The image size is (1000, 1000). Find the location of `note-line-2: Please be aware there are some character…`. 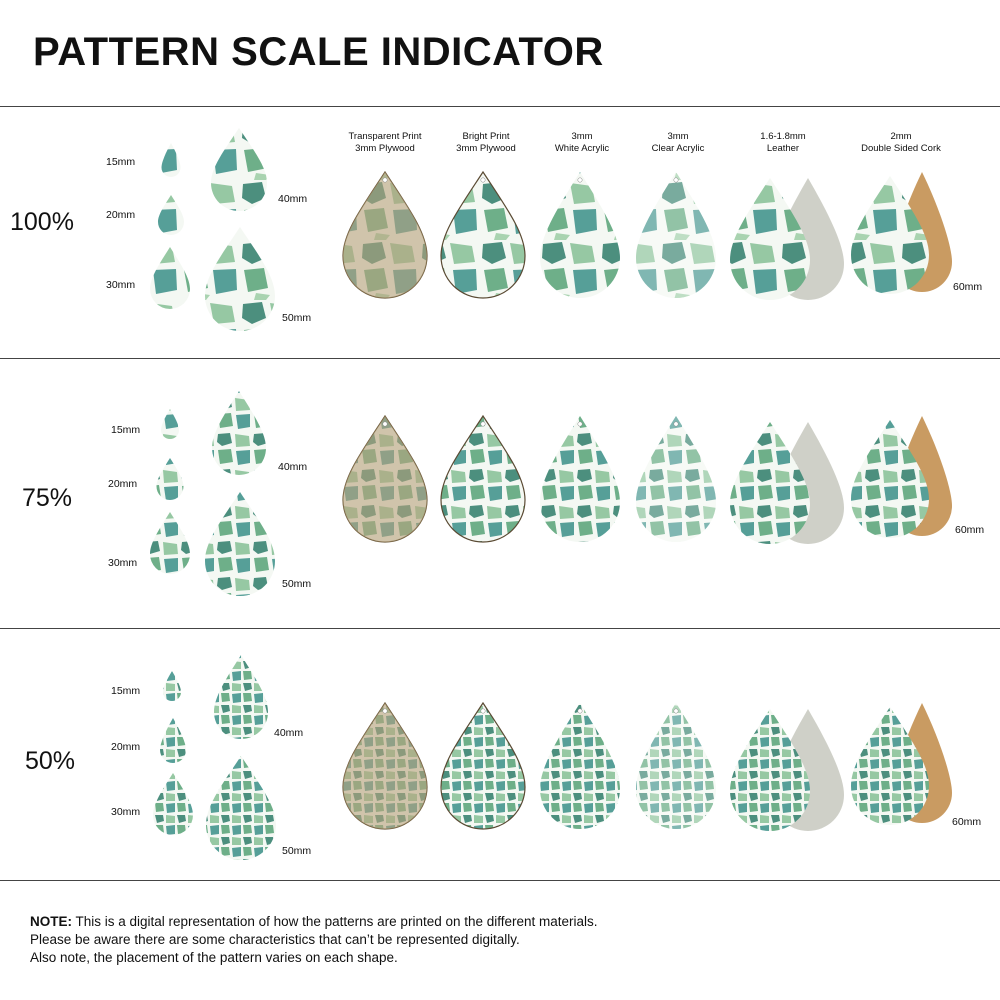

note-line-2: Please be aware there are some character… is located at coordinates (275, 939).